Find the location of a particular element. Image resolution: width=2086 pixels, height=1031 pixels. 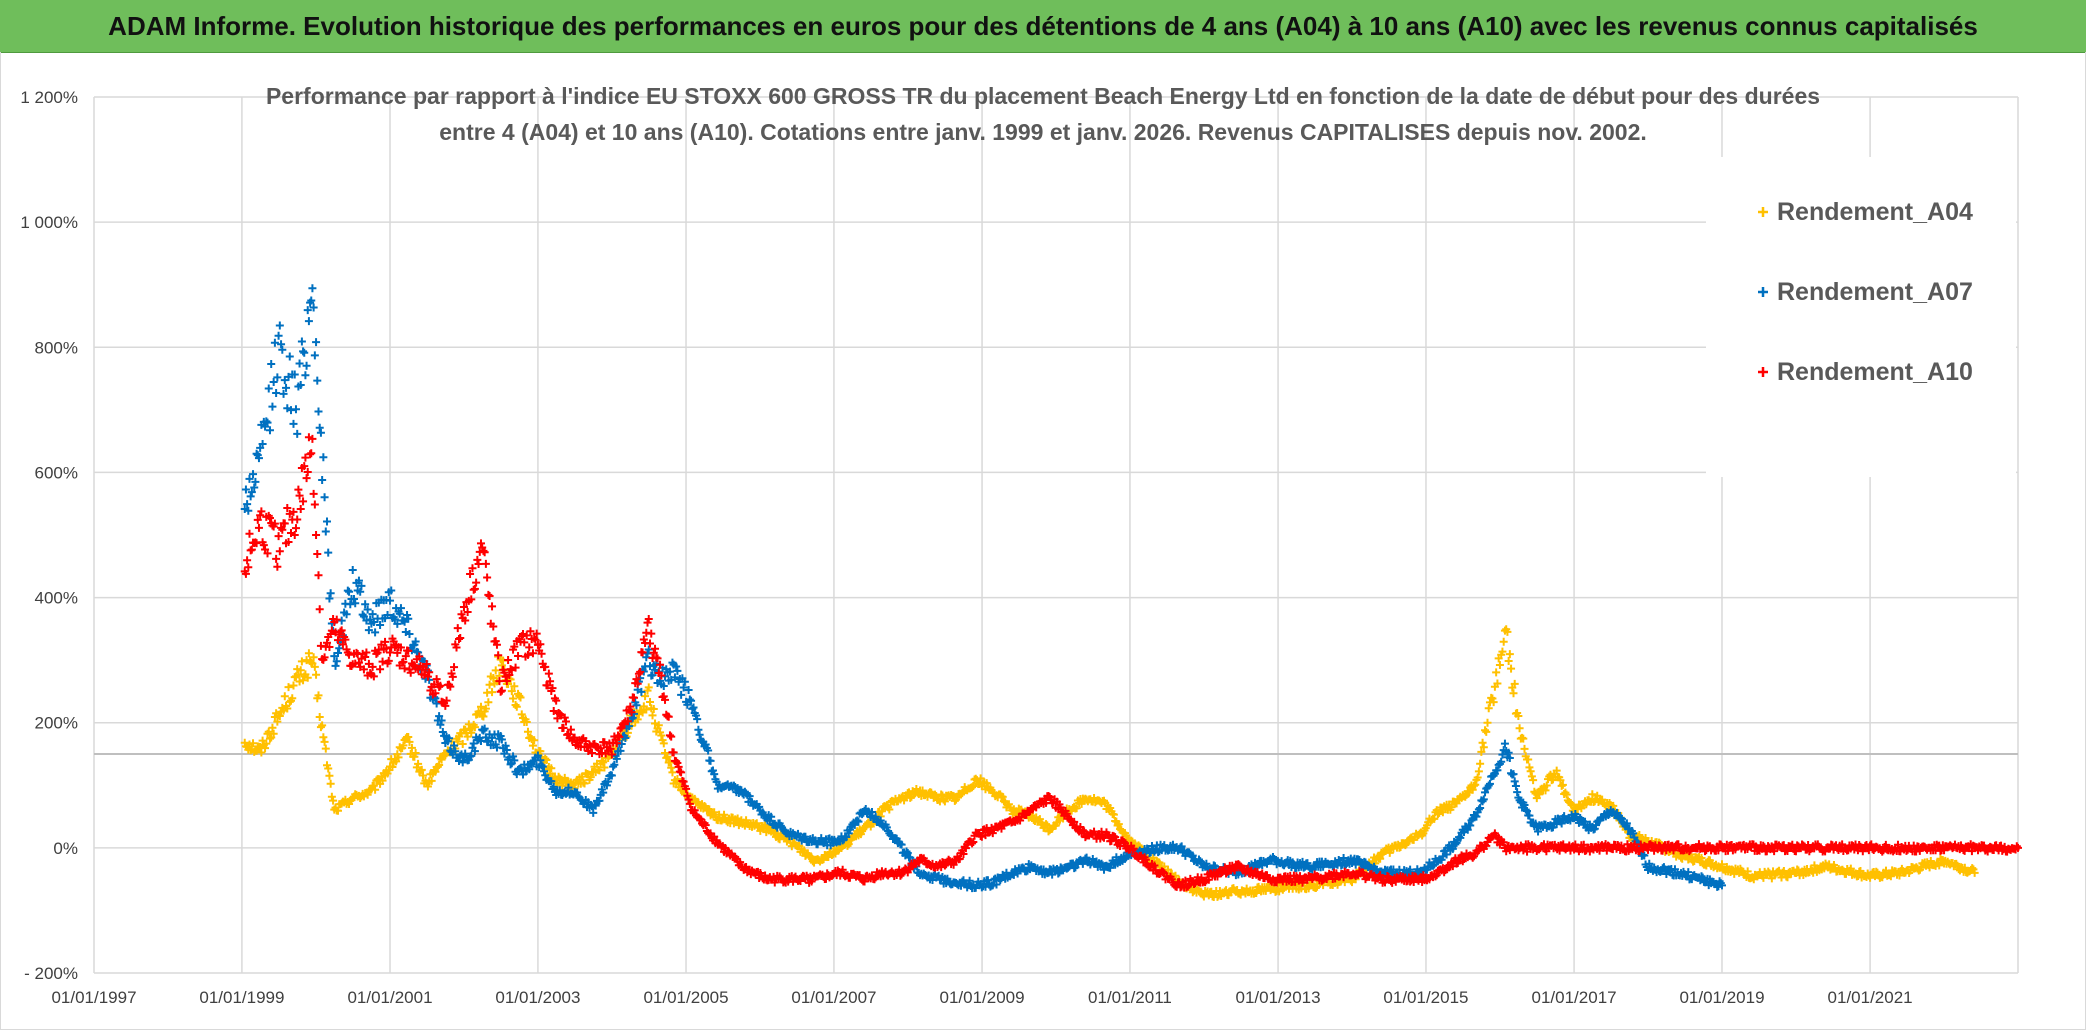

legend-label: Rendement_A10 is located at coordinates (1875, 372).